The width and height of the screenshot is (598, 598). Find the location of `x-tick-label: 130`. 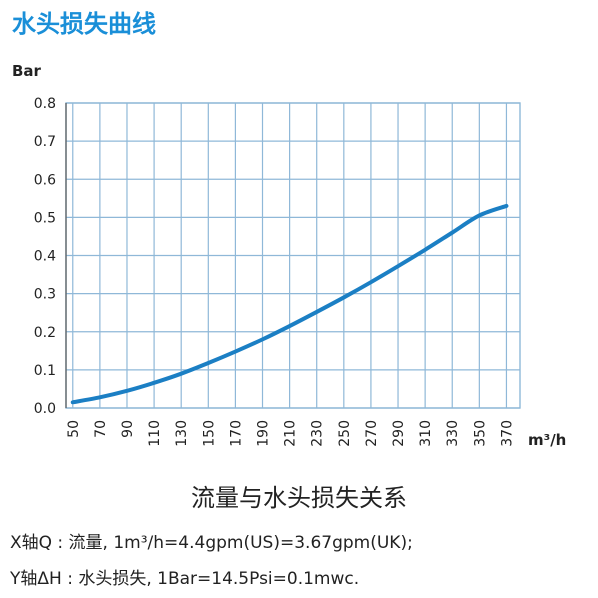

x-tick-label: 130 is located at coordinates (182, 433).